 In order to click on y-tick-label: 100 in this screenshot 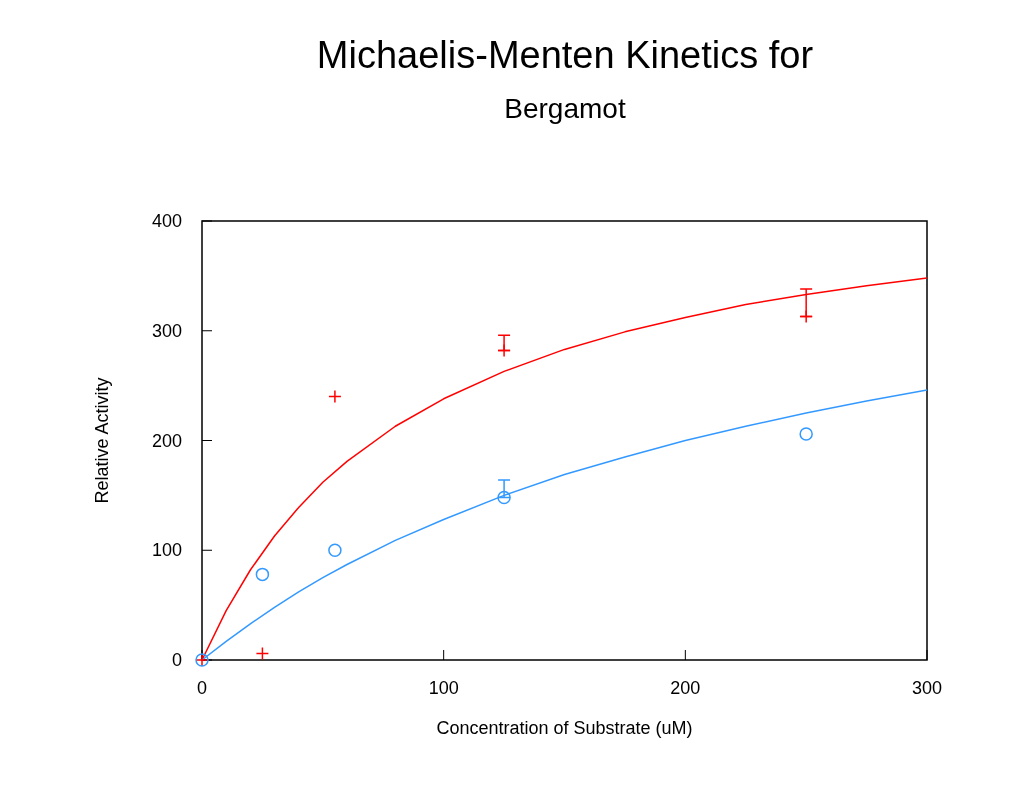, I will do `click(166, 550)`.